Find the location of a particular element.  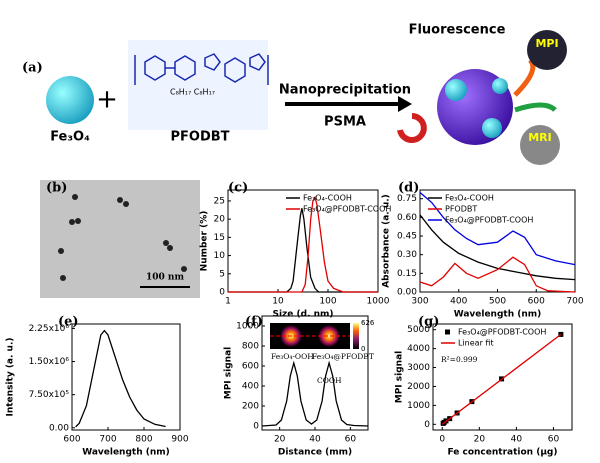

mpi-icon is located at coordinates (547, 50).